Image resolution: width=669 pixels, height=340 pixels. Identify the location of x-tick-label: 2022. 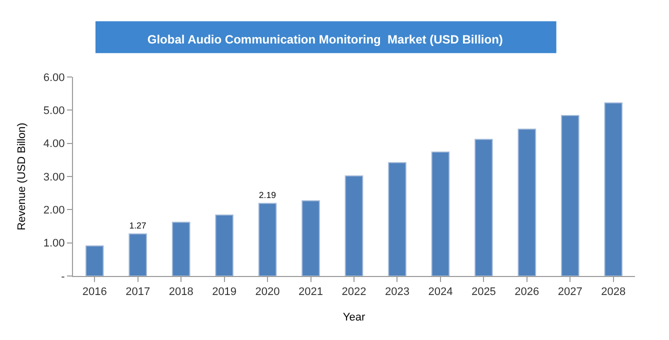
(354, 292).